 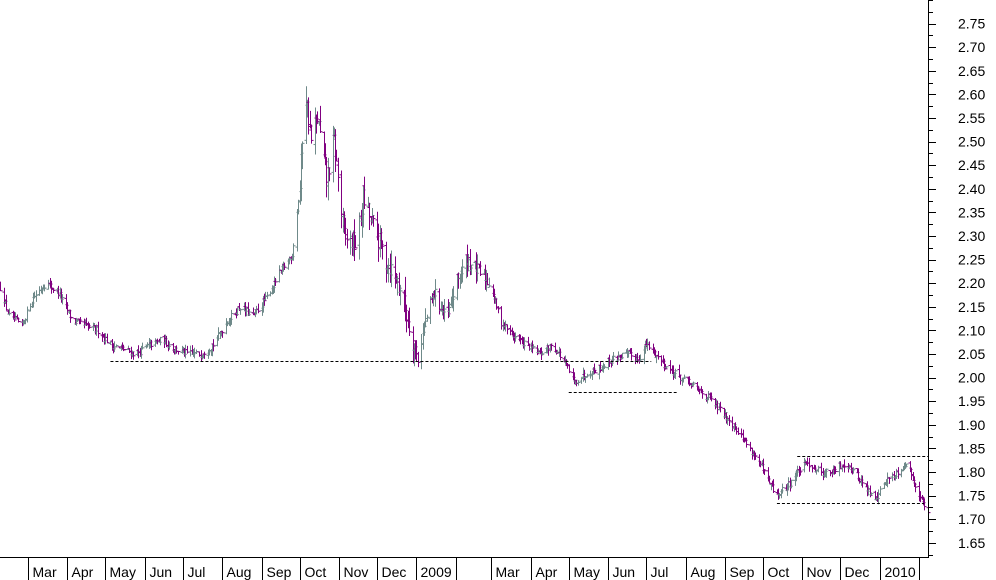 What do you see at coordinates (587, 572) in the screenshot?
I see `x-tick-label: May` at bounding box center [587, 572].